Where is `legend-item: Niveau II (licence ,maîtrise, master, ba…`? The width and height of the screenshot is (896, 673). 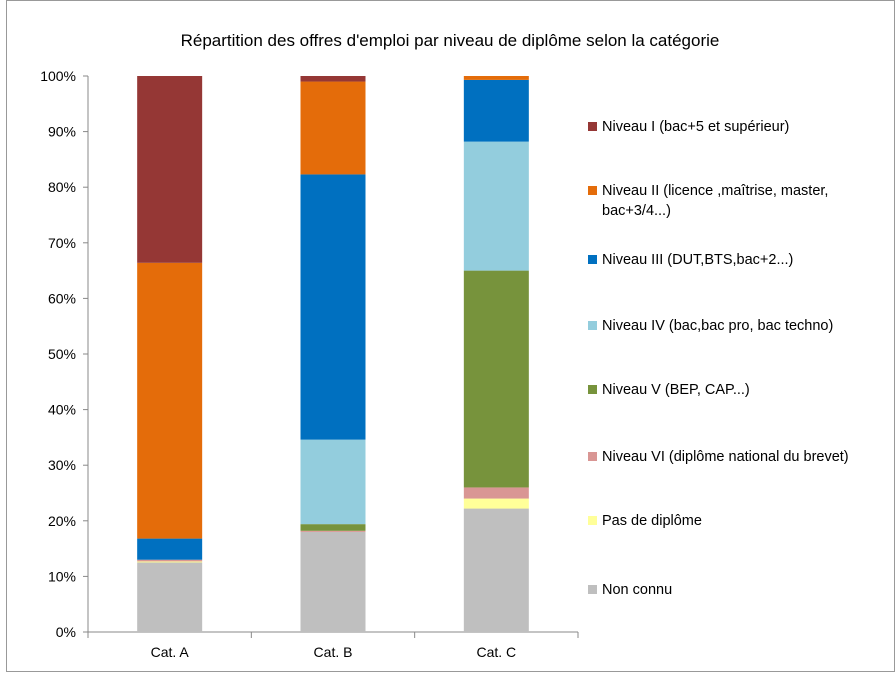
legend-item: Niveau II (licence ,maîtrise, master, ba… is located at coordinates (740, 201).